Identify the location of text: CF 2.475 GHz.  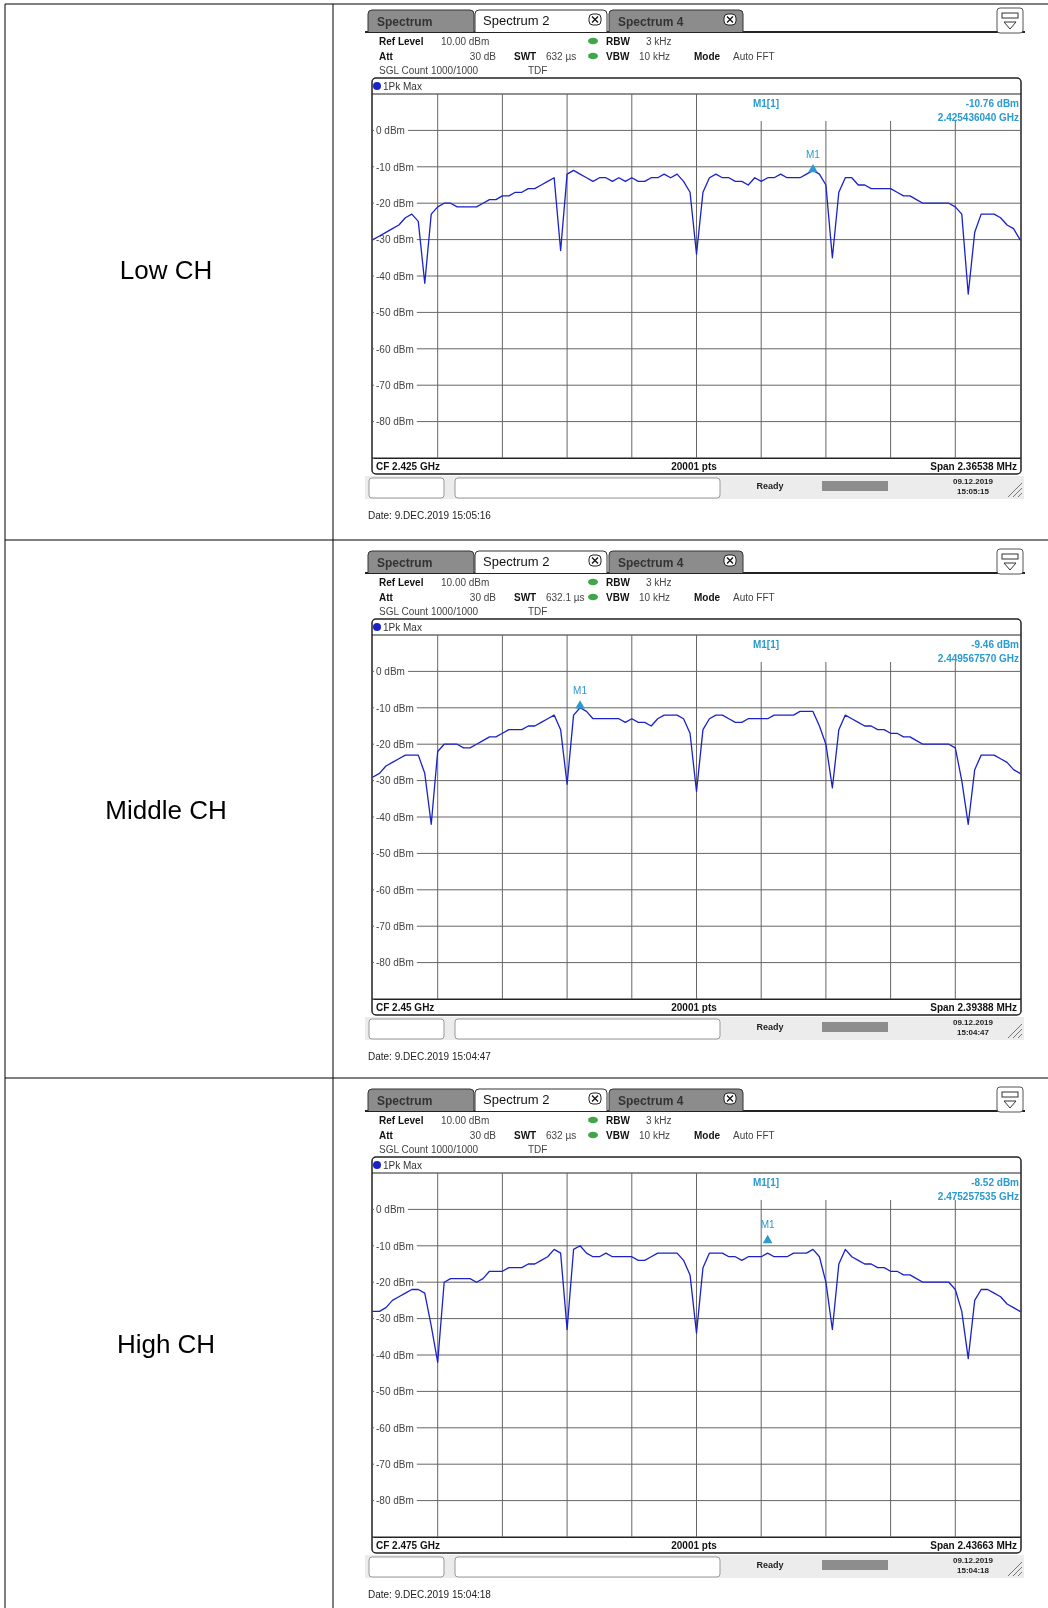
(408, 1545).